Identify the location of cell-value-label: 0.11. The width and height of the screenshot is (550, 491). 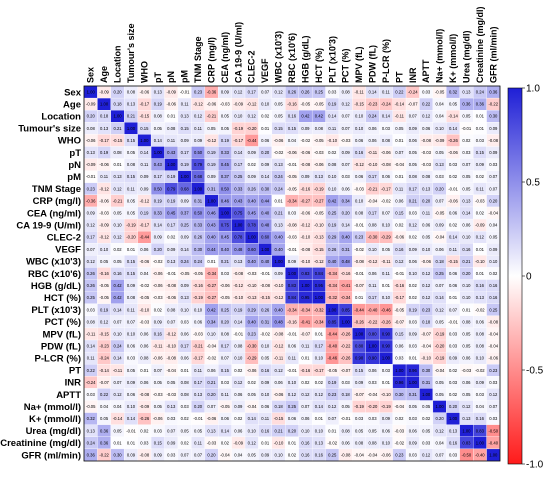
(198, 442).